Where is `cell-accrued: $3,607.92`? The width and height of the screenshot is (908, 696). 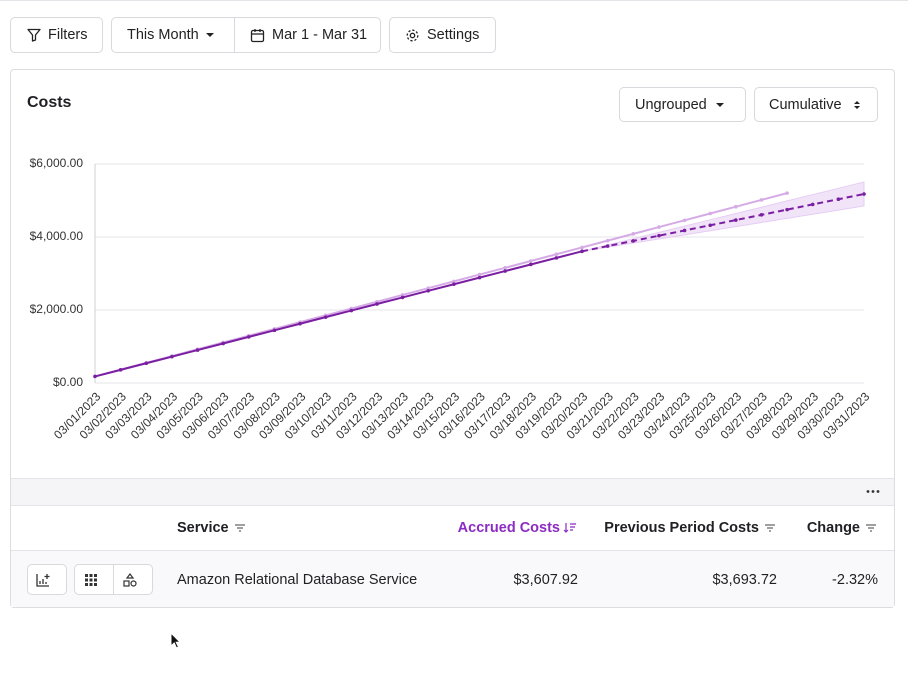 cell-accrued: $3,607.92 is located at coordinates (545, 580).